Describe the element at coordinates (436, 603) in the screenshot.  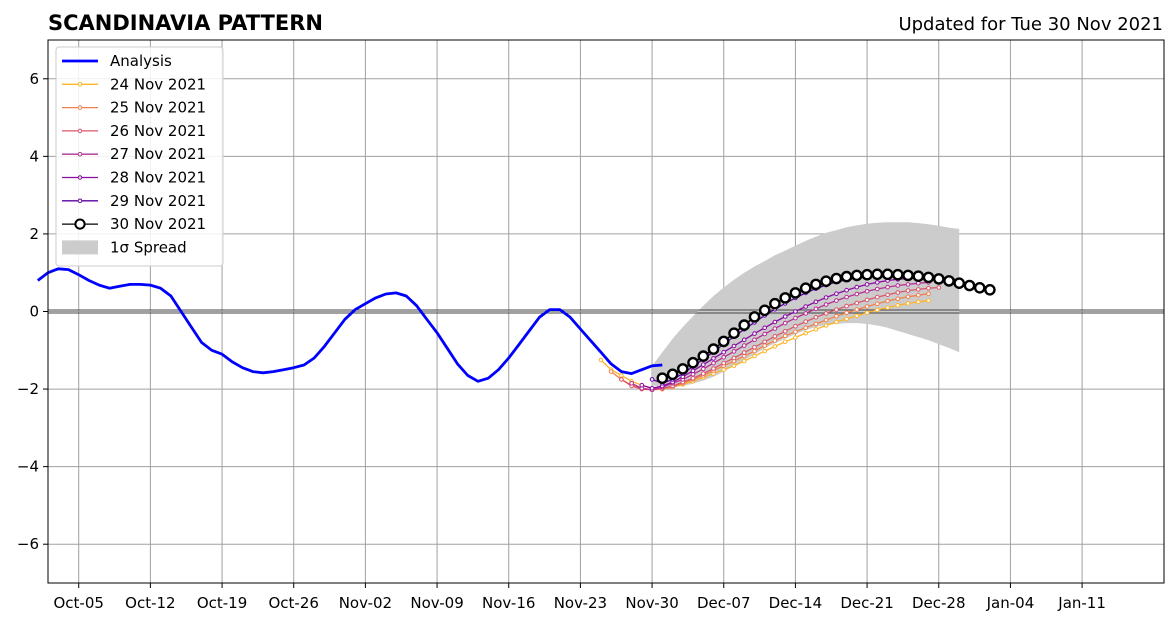
I see `x-tick-label: Nov-09` at that location.